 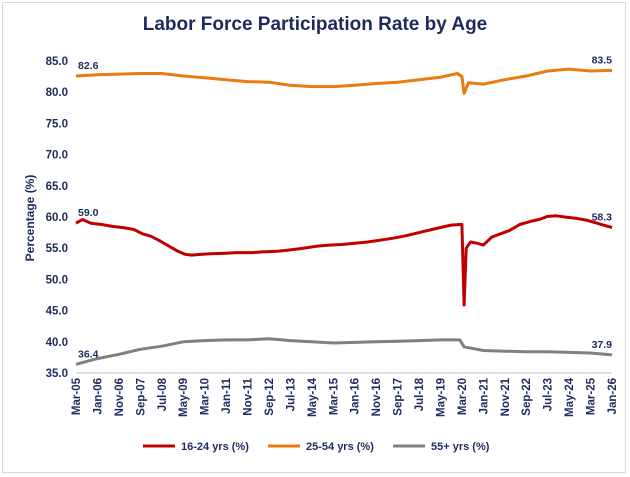 I want to click on y-tick-label: 85.0, so click(x=57, y=62).